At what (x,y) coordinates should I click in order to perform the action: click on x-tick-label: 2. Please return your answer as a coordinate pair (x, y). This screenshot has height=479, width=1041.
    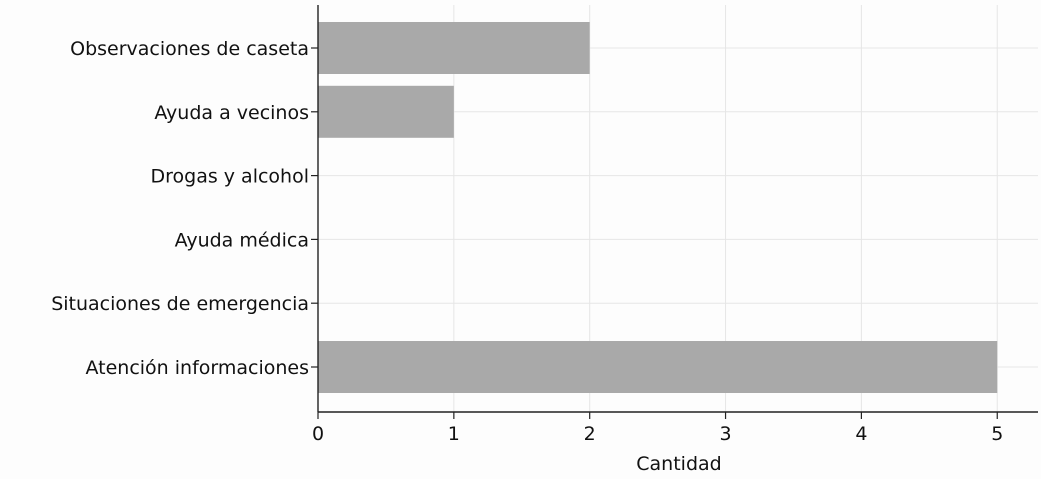
    Looking at the image, I should click on (590, 434).